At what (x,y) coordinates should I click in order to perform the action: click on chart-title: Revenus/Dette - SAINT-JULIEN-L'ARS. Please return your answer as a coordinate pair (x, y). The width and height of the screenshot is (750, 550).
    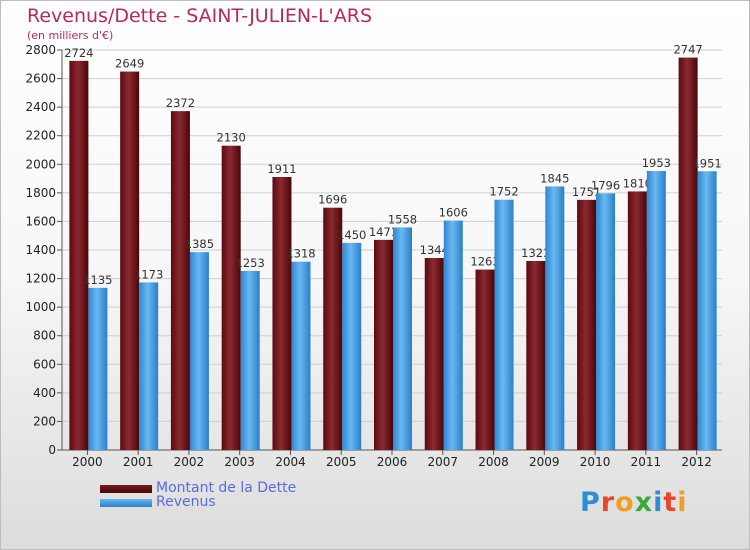
    Looking at the image, I should click on (200, 16).